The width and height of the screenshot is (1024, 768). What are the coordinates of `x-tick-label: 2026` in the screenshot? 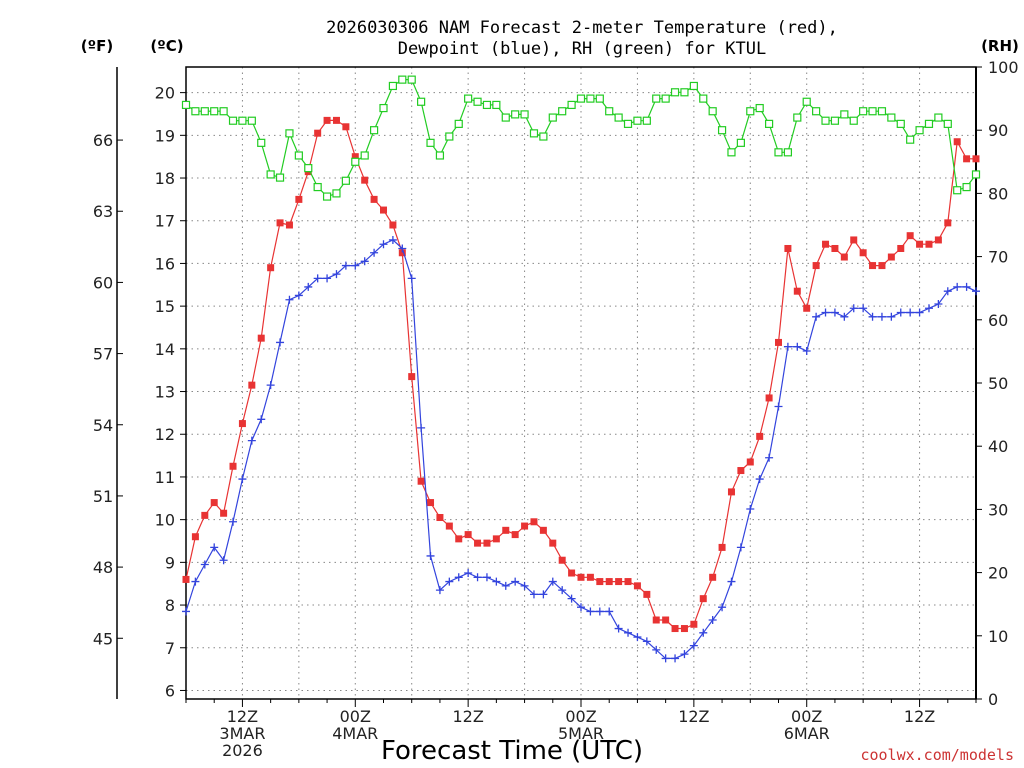 It's located at (242, 750).